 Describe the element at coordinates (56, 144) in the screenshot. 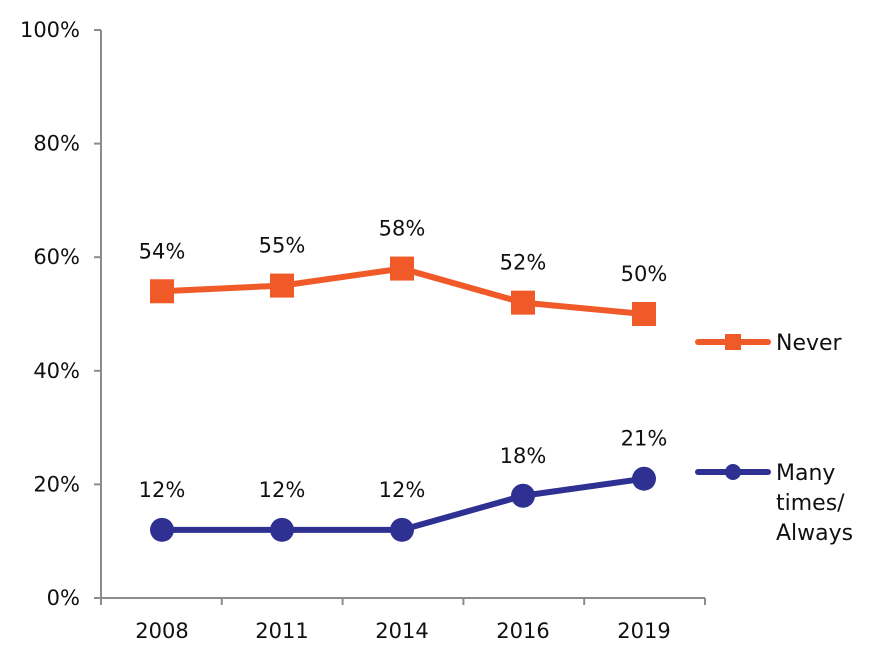

I see `y-tick-label: 80%` at that location.